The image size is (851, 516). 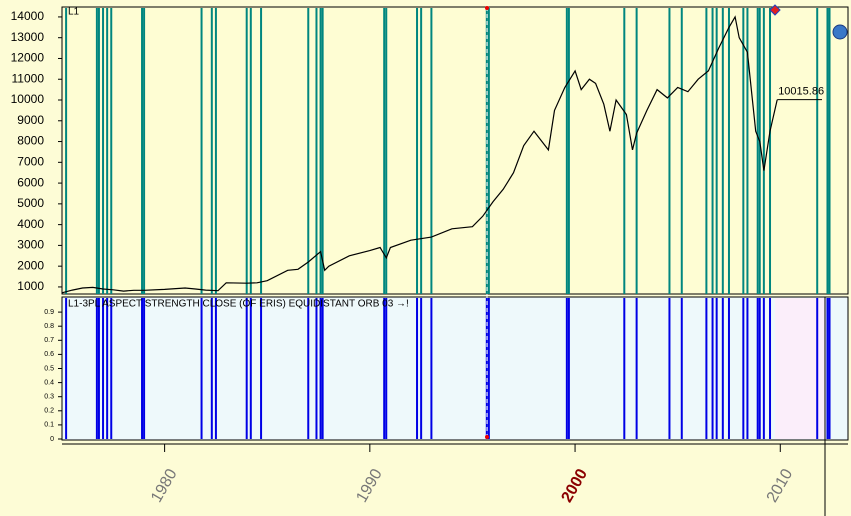 I want to click on globe-icon, so click(x=840, y=32).